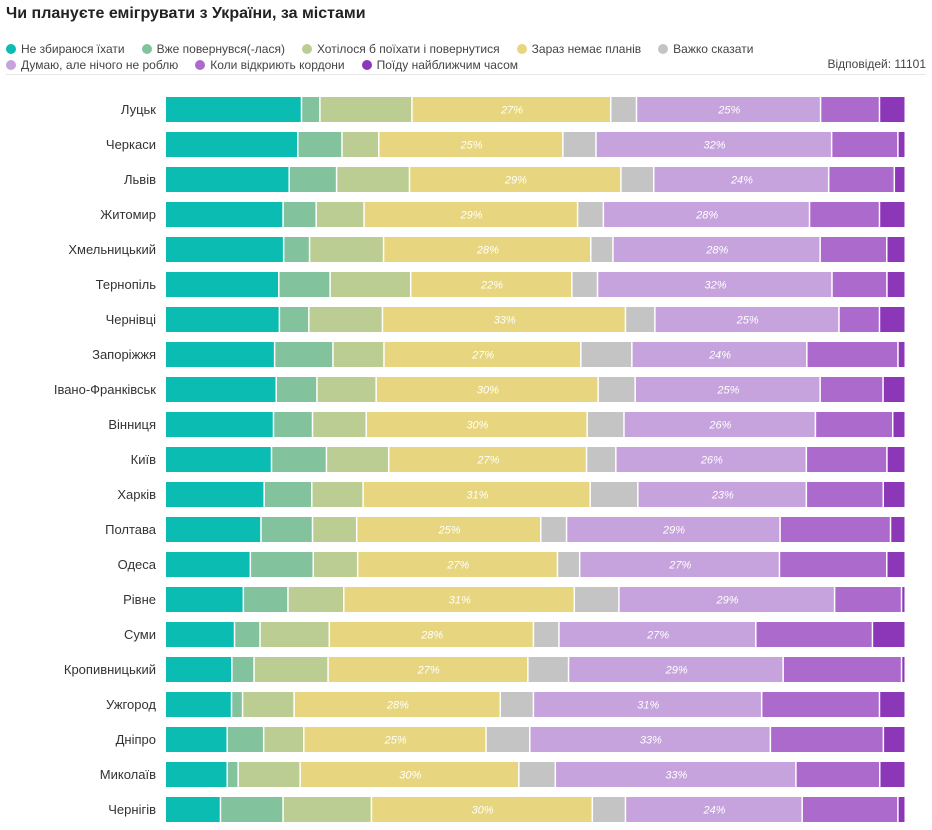 This screenshot has height=830, width=932. I want to click on legend-item-thinking: Думаю, але нічого не роблю, so click(92, 65).